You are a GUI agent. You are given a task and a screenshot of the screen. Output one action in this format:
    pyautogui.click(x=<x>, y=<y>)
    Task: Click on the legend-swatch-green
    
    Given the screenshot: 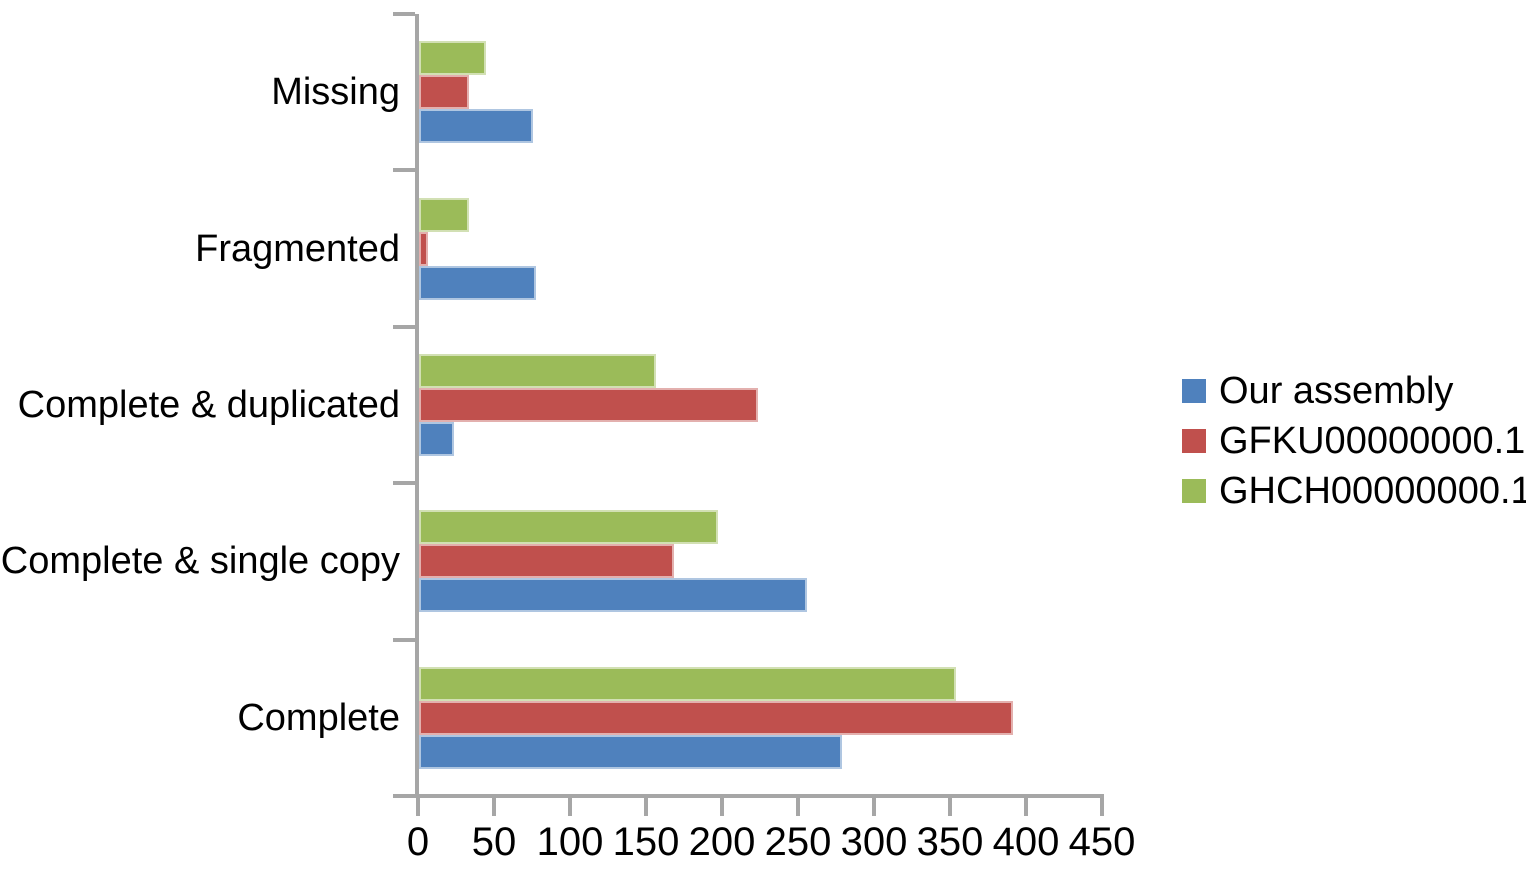 What is the action you would take?
    pyautogui.click(x=1194, y=491)
    